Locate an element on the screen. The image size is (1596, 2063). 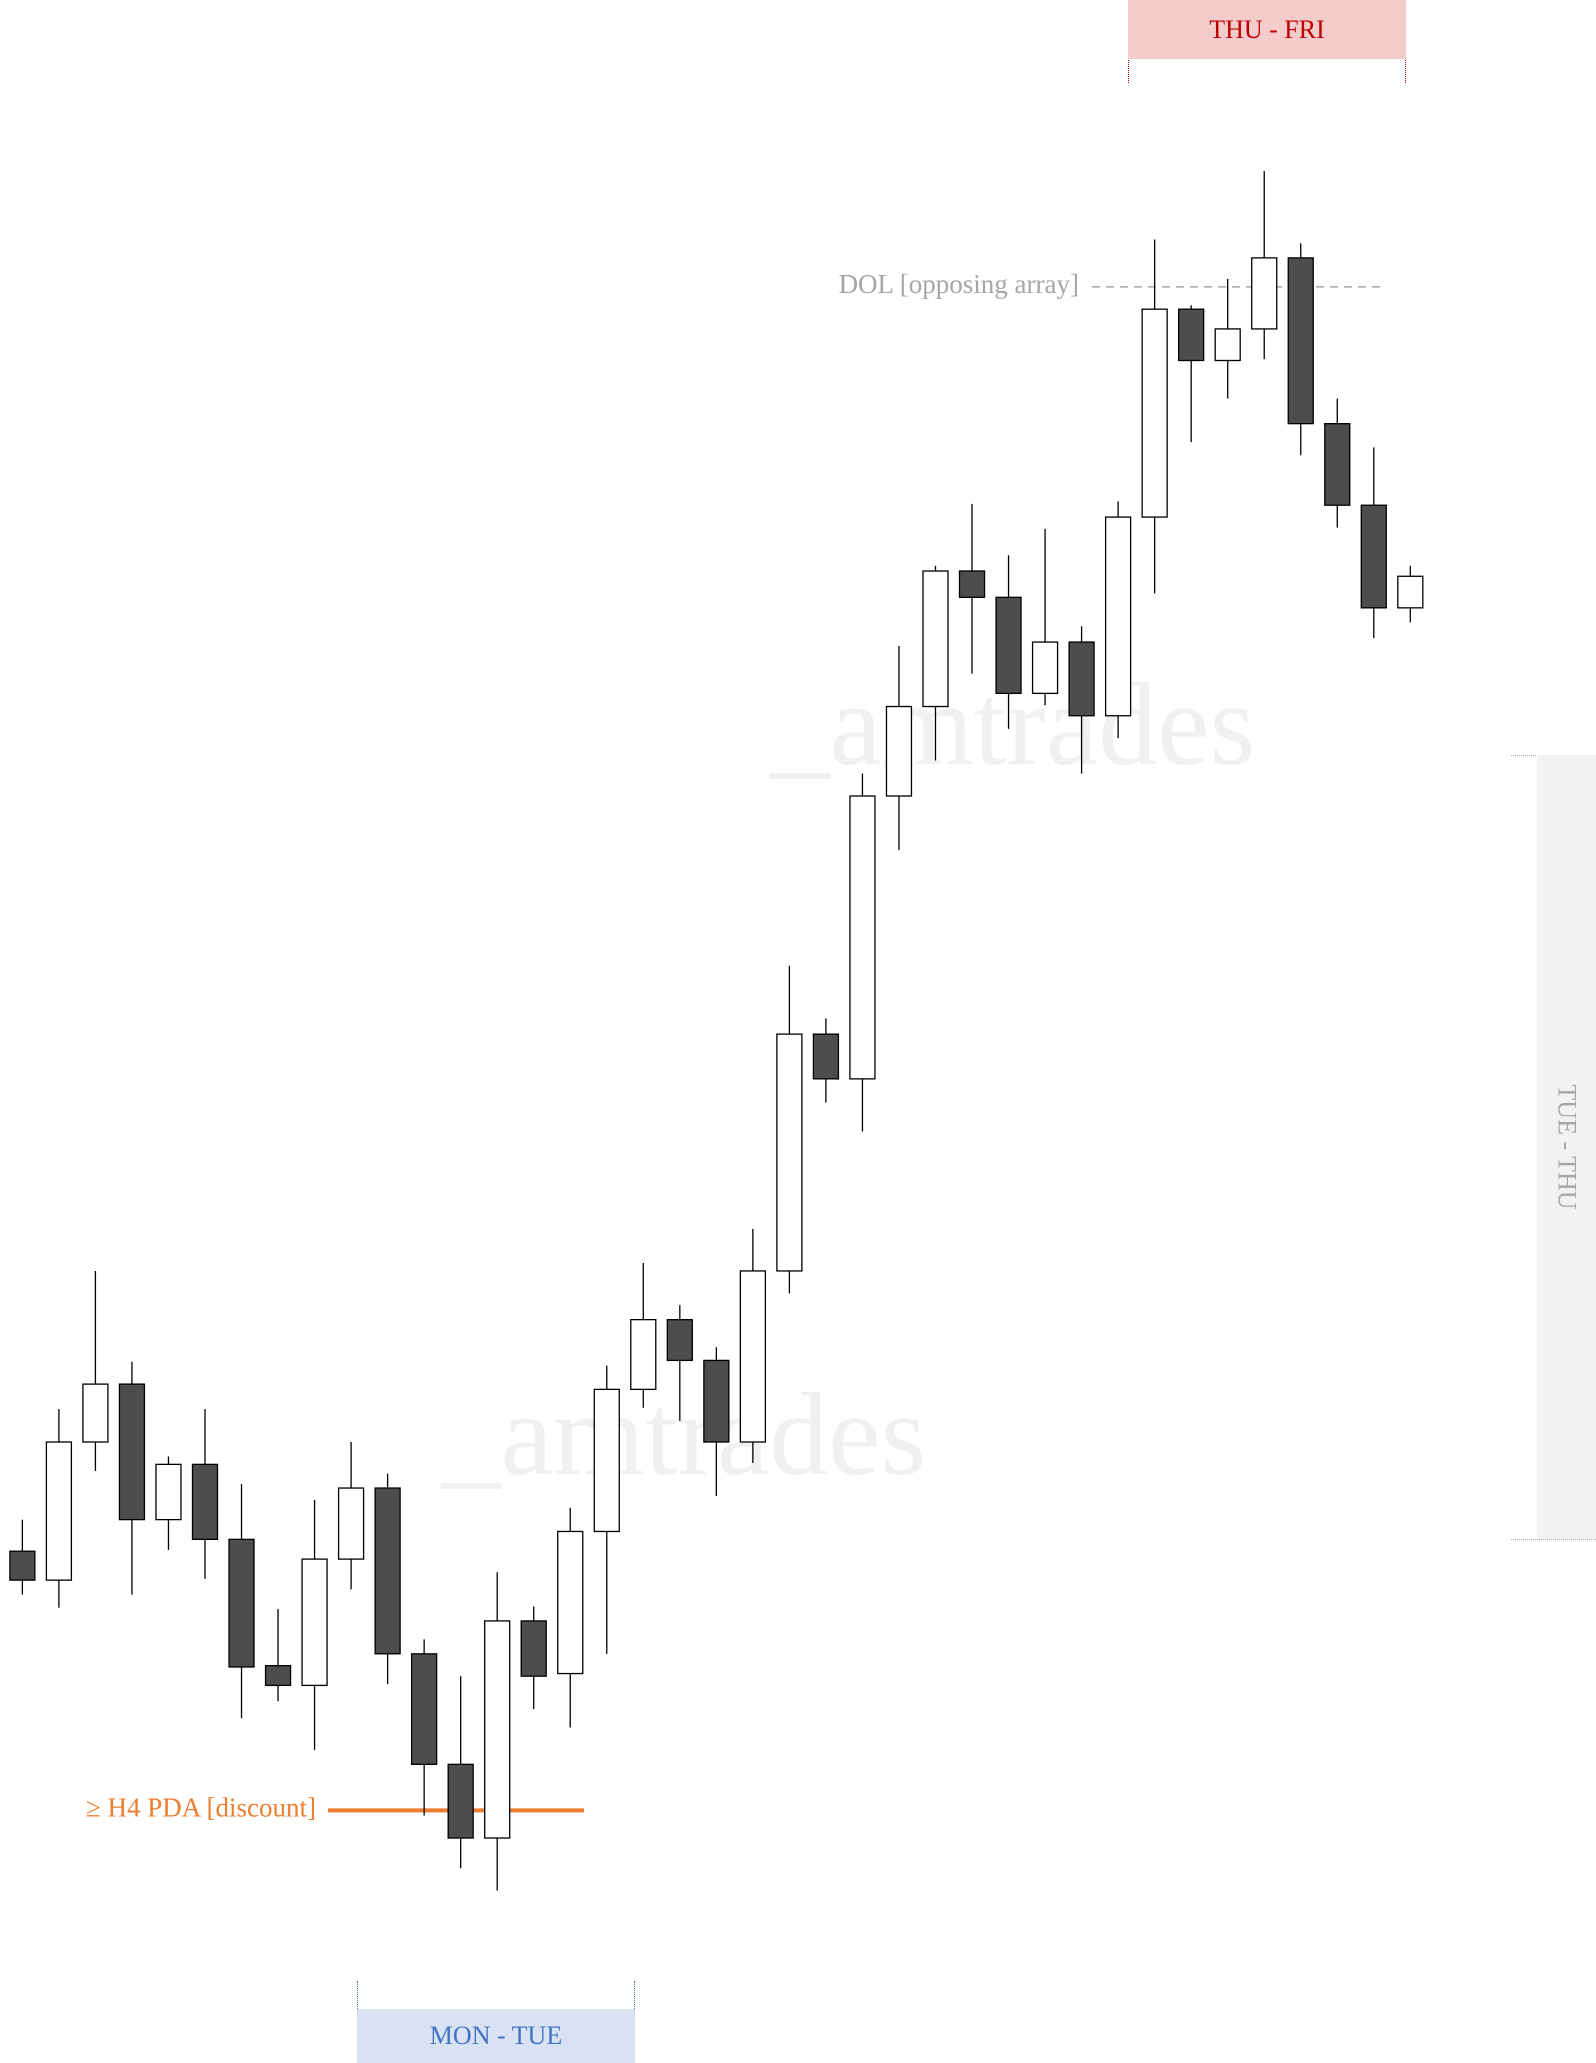
zone-label: MON - TUE is located at coordinates (496, 2036).